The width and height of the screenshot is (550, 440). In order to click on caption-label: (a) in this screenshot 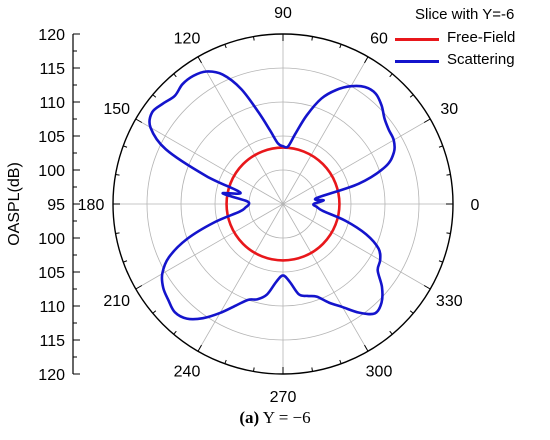, I will do `click(249, 417)`.